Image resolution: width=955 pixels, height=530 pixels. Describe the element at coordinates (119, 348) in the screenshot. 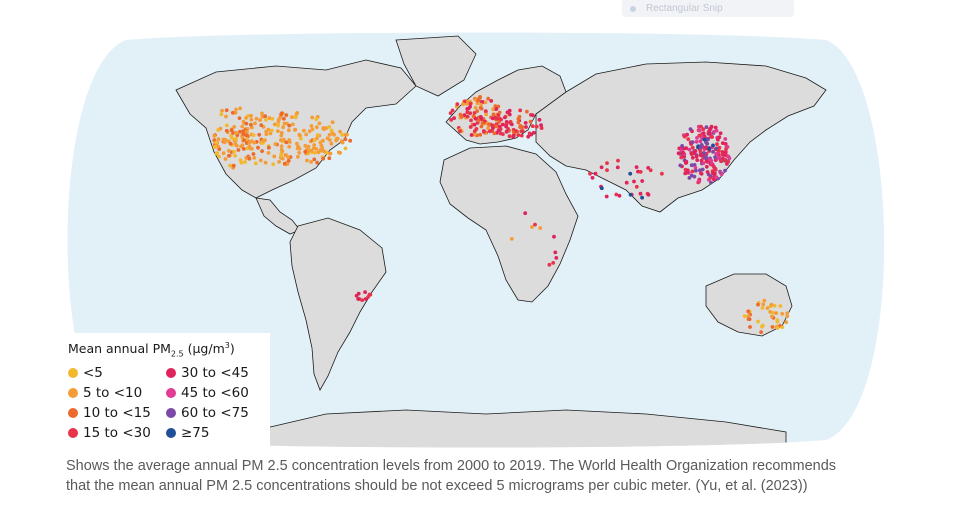

I see `legend-title-main: Mean annual PM` at that location.